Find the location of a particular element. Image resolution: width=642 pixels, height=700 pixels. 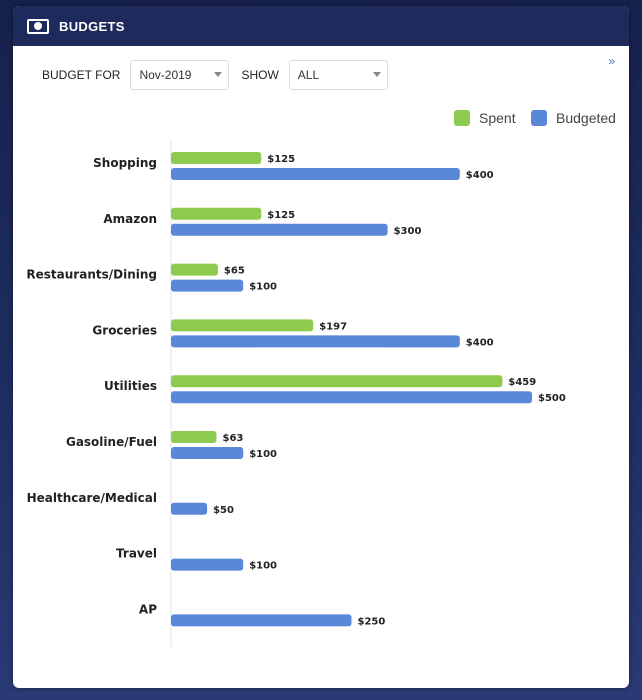

filter-controls: BUDGET FOR Nov-2019 SHOW ALL is located at coordinates (221, 75).